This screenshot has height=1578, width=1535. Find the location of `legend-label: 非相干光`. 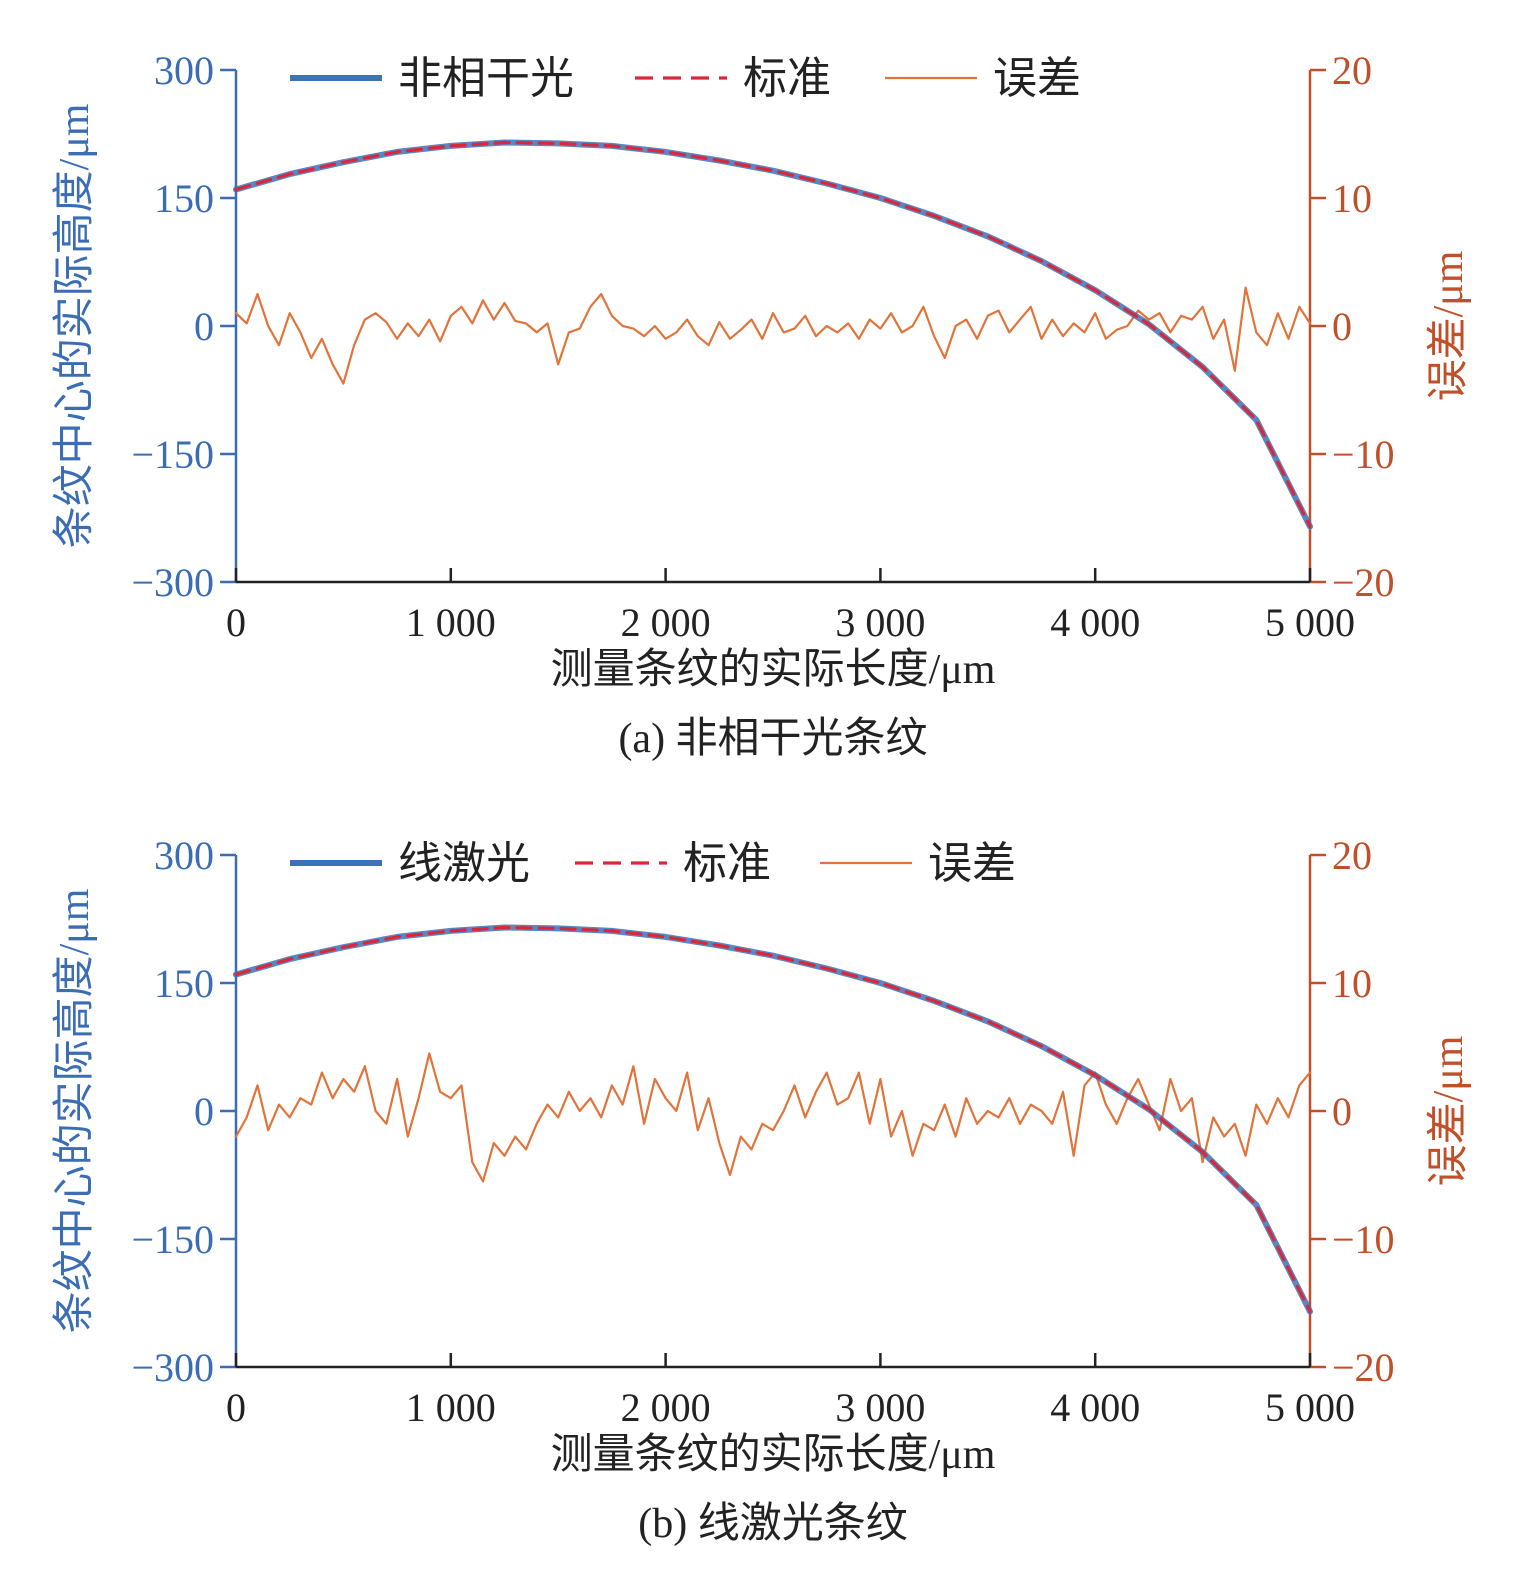

legend-label: 非相干光 is located at coordinates (486, 78).